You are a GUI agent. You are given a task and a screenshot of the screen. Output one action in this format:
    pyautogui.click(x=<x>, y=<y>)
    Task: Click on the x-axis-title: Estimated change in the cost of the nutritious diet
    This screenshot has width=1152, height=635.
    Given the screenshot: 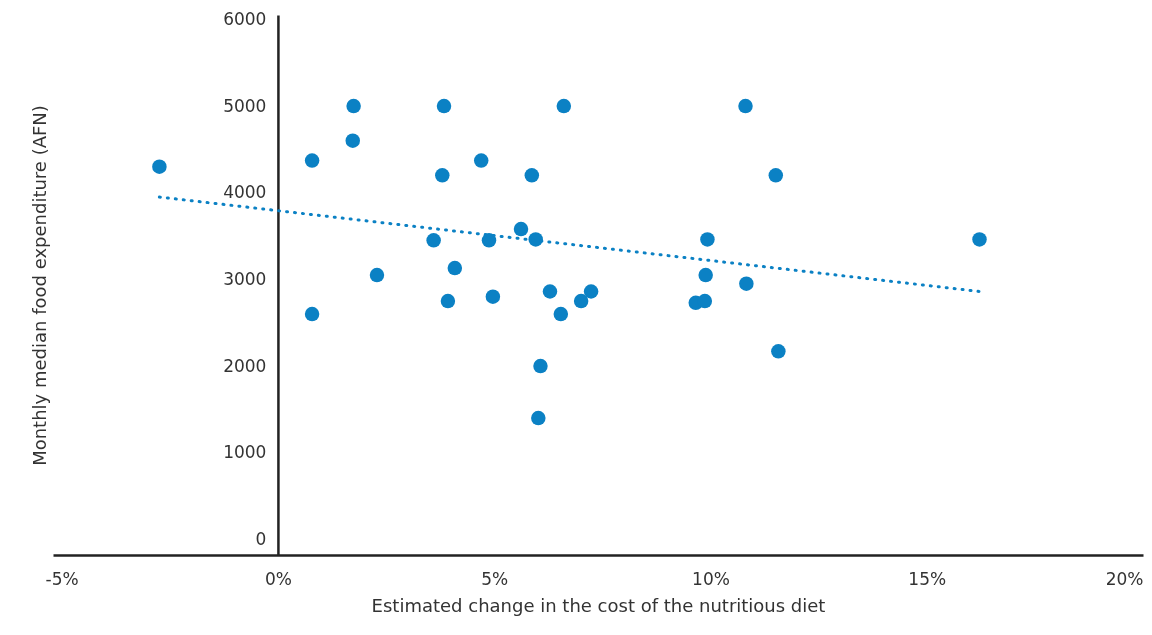 What is the action you would take?
    pyautogui.click(x=598, y=605)
    